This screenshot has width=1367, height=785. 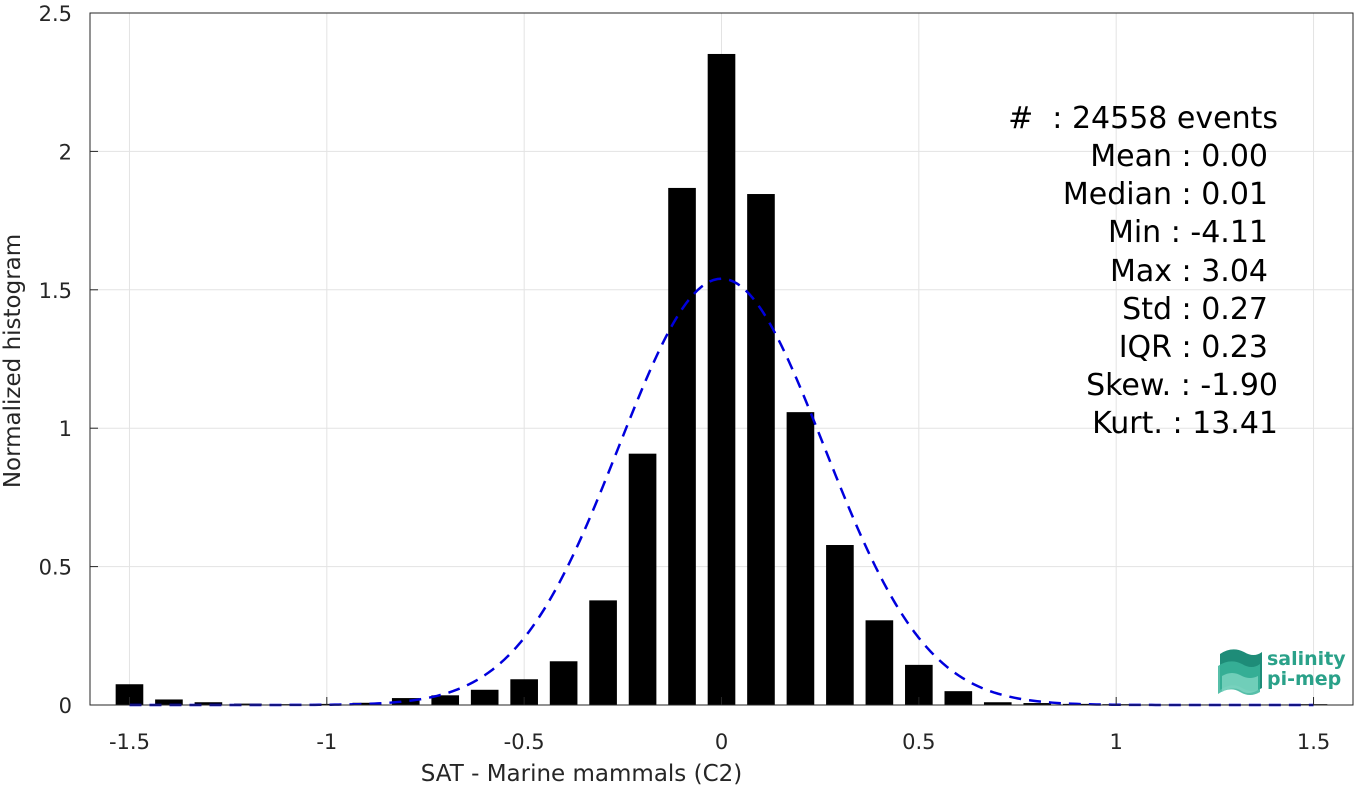 I want to click on x-tick-label: -0.5, so click(x=524, y=742).